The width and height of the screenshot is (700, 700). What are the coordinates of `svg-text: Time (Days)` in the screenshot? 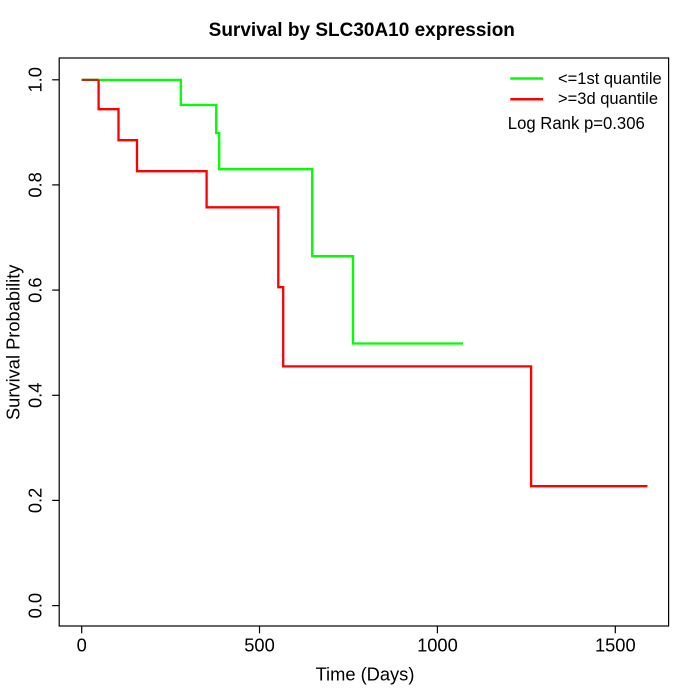 It's located at (365, 673).